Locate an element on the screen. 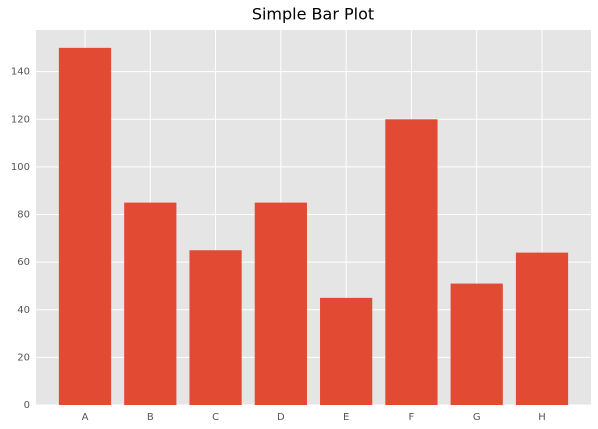 The width and height of the screenshot is (598, 429). y-tick-label: 140 is located at coordinates (20, 72).